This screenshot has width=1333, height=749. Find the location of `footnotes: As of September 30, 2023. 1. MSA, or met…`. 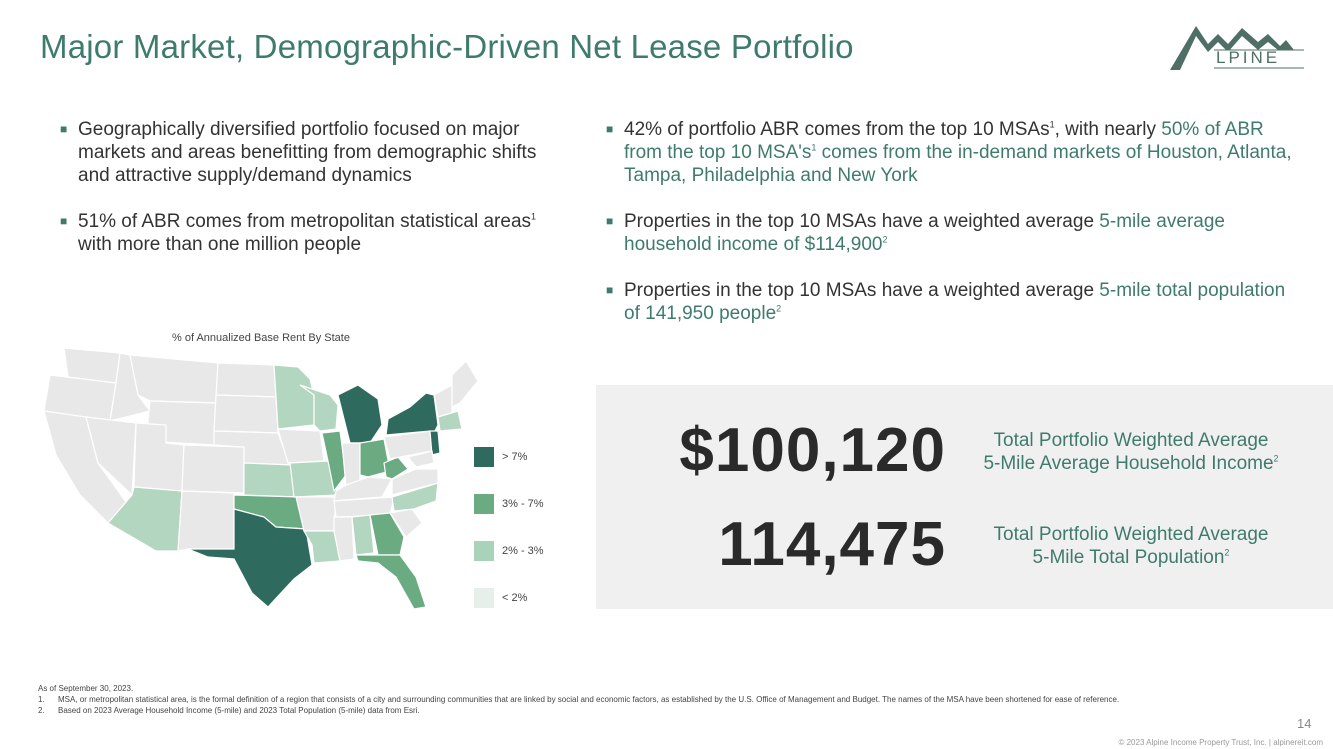

footnotes: As of September 30, 2023. 1. MSA, or met… is located at coordinates (658, 699).